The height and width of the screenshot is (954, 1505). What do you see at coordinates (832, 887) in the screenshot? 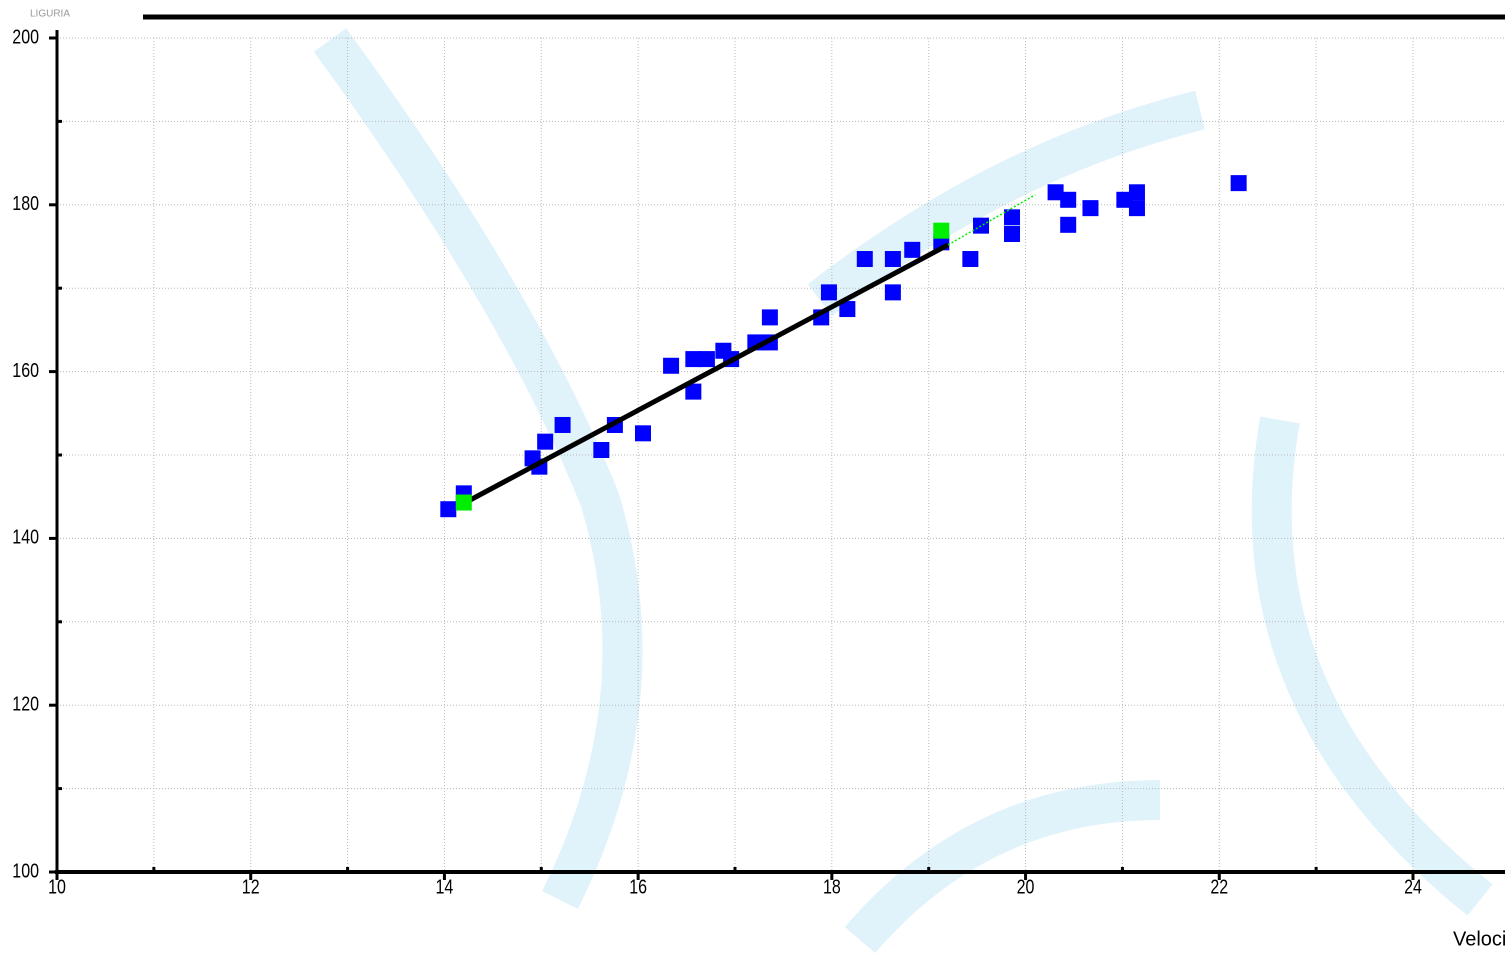
I see `x-tick-label: 18` at bounding box center [832, 887].